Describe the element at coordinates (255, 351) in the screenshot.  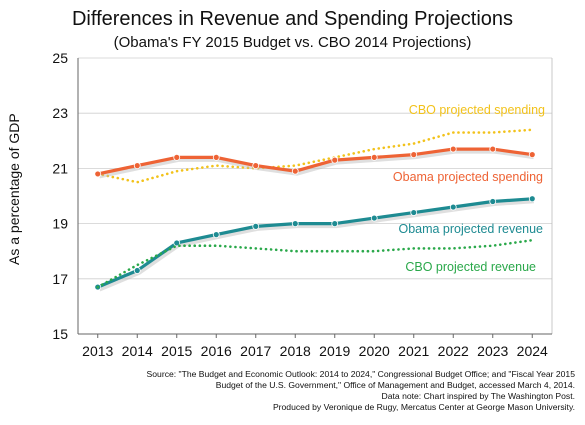
I see `x-tick-label: 2017` at that location.